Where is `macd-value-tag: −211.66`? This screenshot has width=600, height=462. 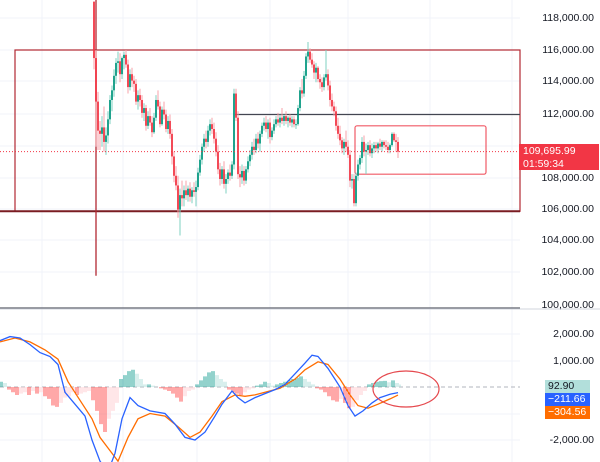 macd-value-tag: −211.66 is located at coordinates (567, 399).